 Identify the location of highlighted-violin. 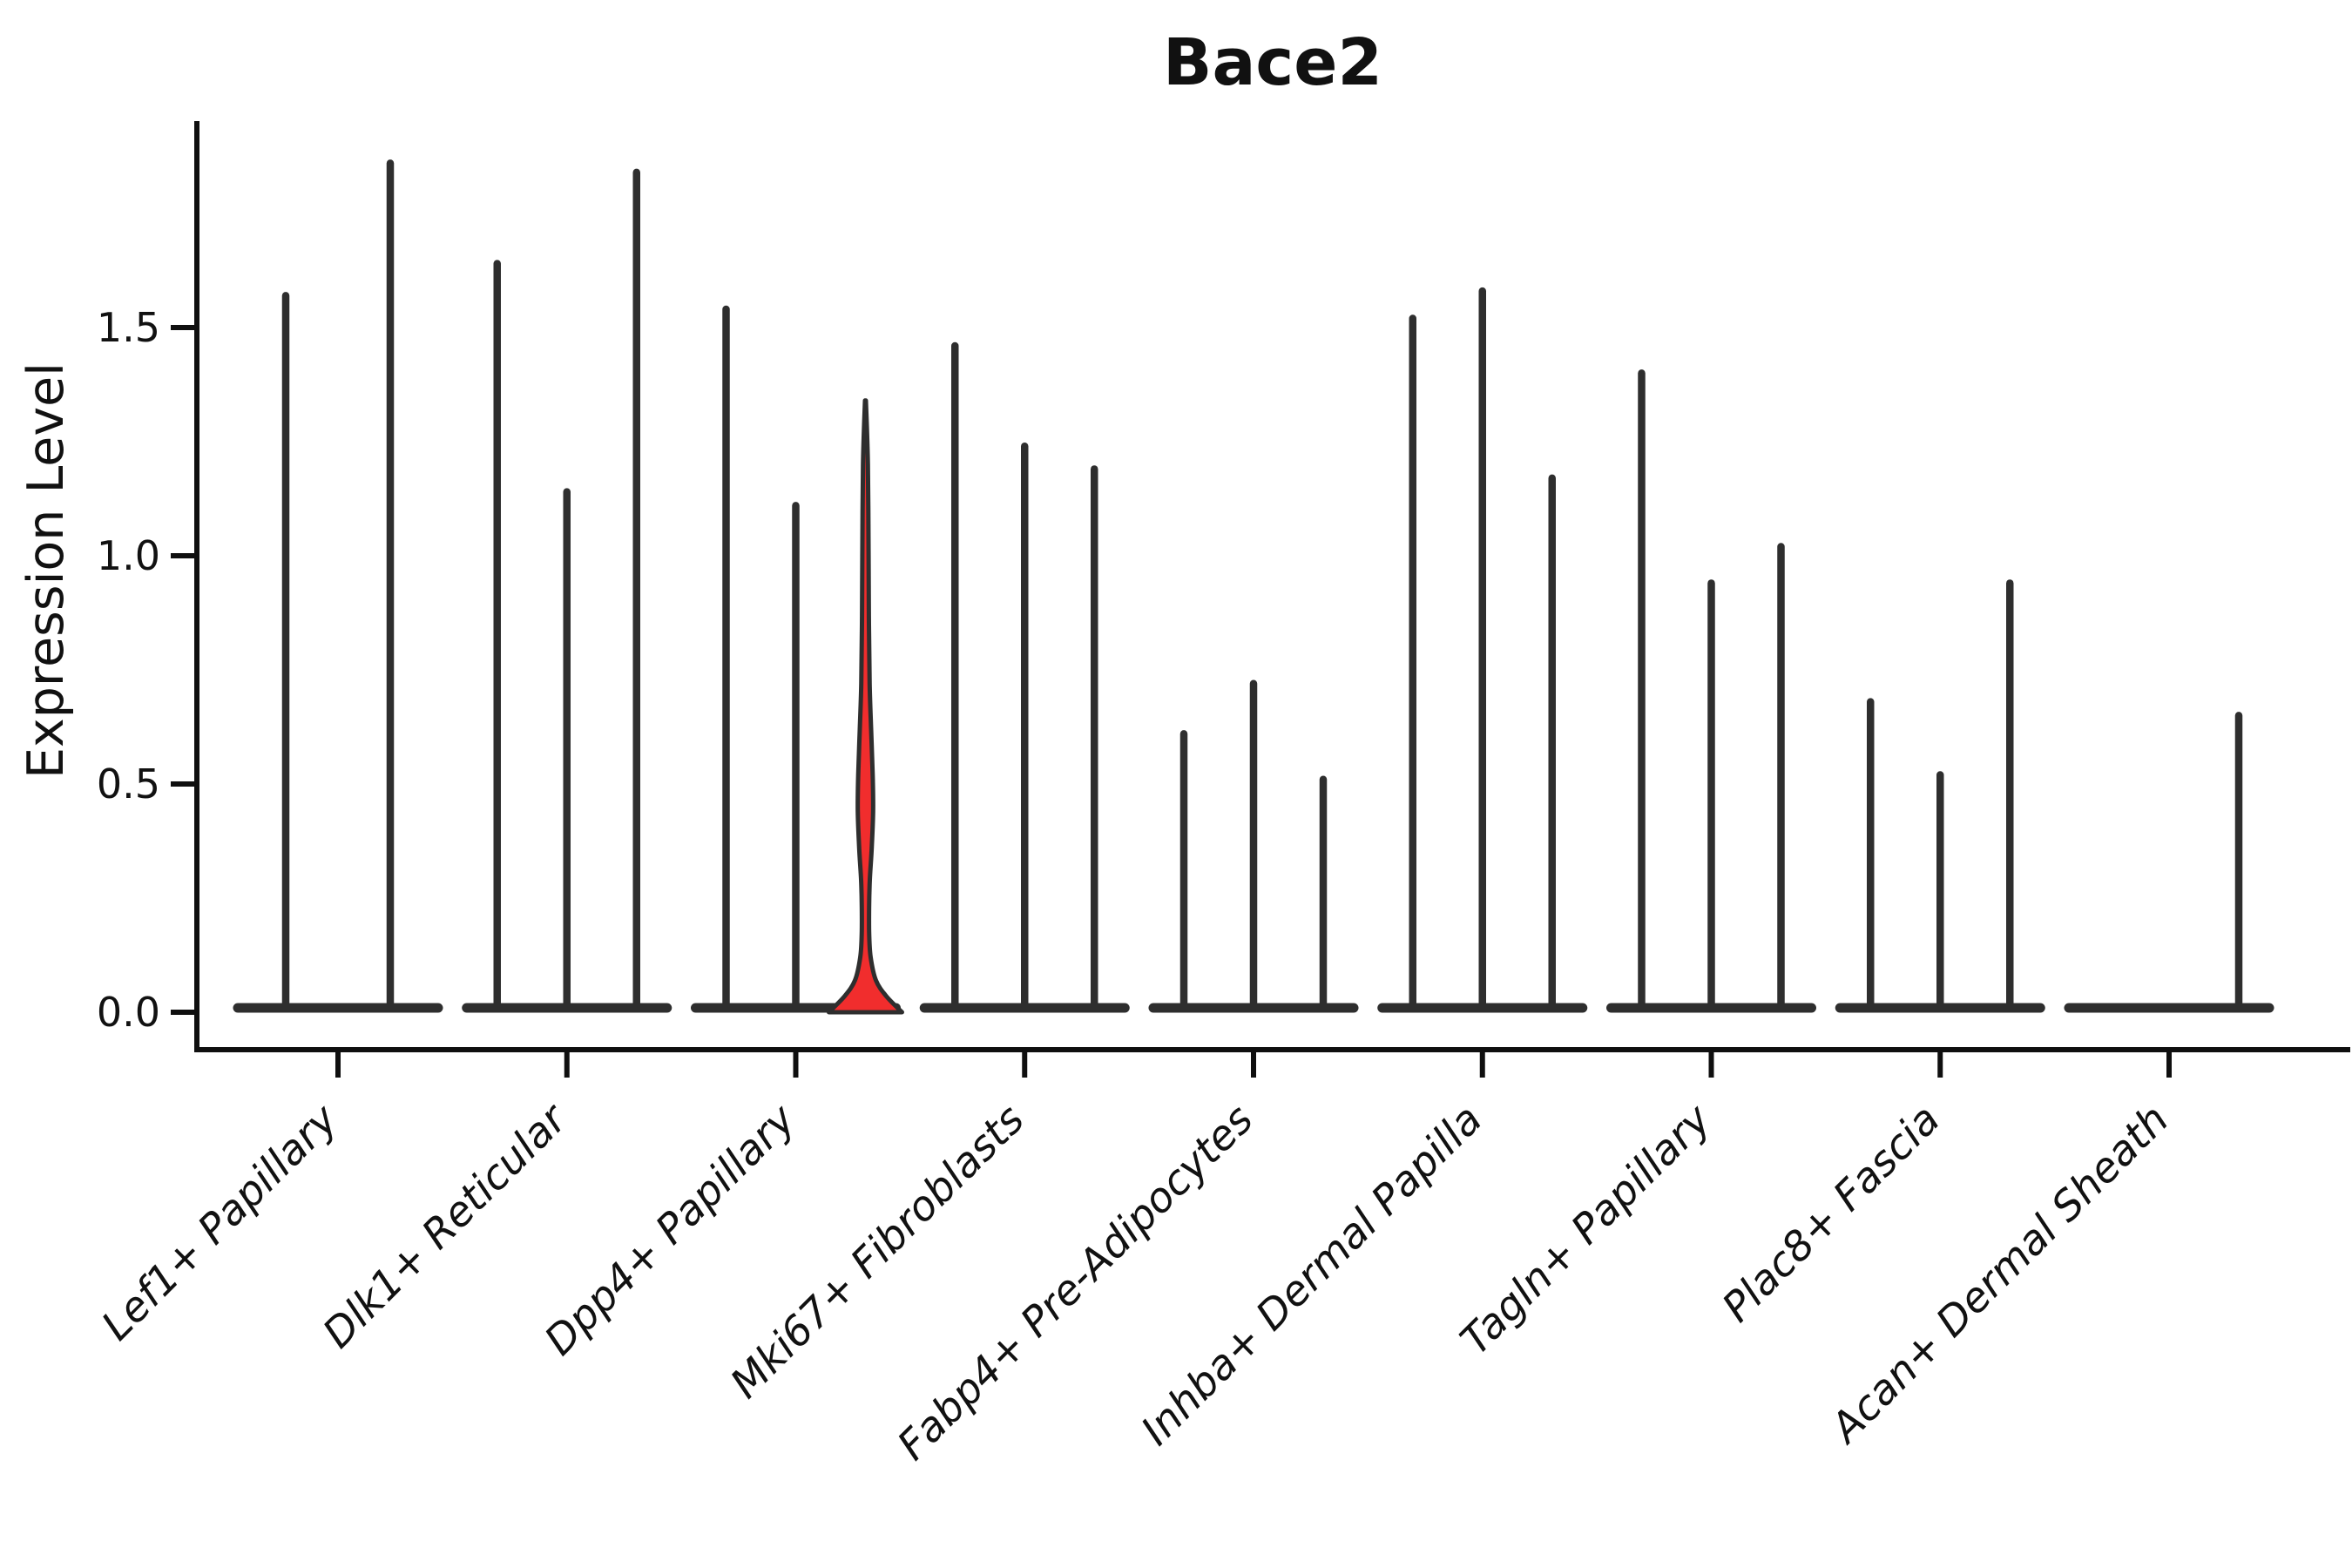
(865, 706).